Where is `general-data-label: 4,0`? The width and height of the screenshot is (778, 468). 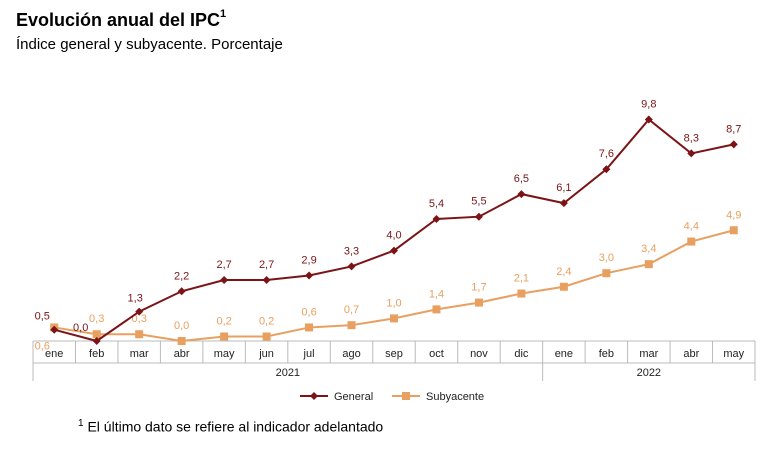 general-data-label: 4,0 is located at coordinates (393, 236).